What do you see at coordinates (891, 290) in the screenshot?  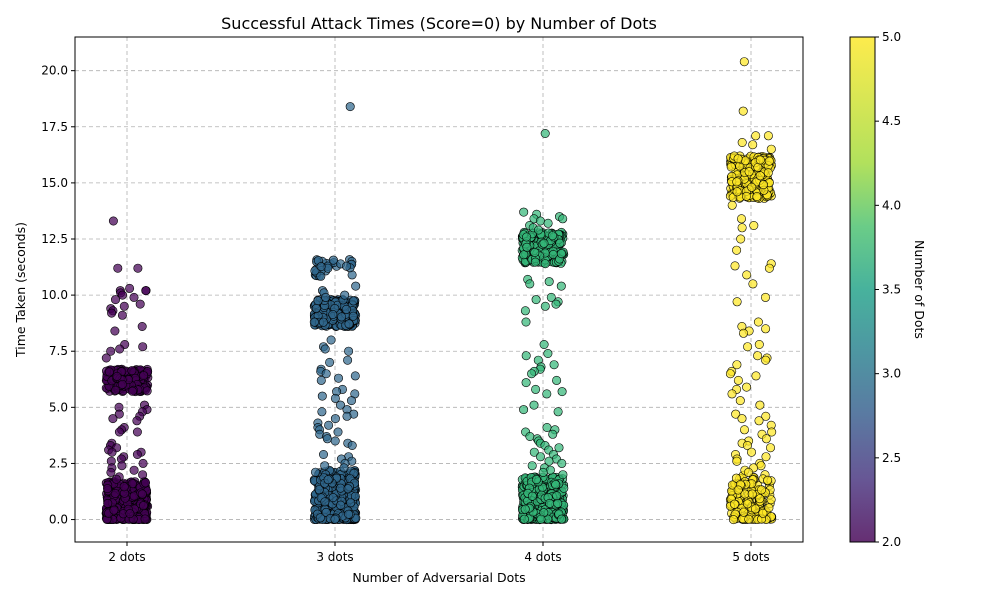 I see `colorbar-tick-label: 3.5` at bounding box center [891, 290].